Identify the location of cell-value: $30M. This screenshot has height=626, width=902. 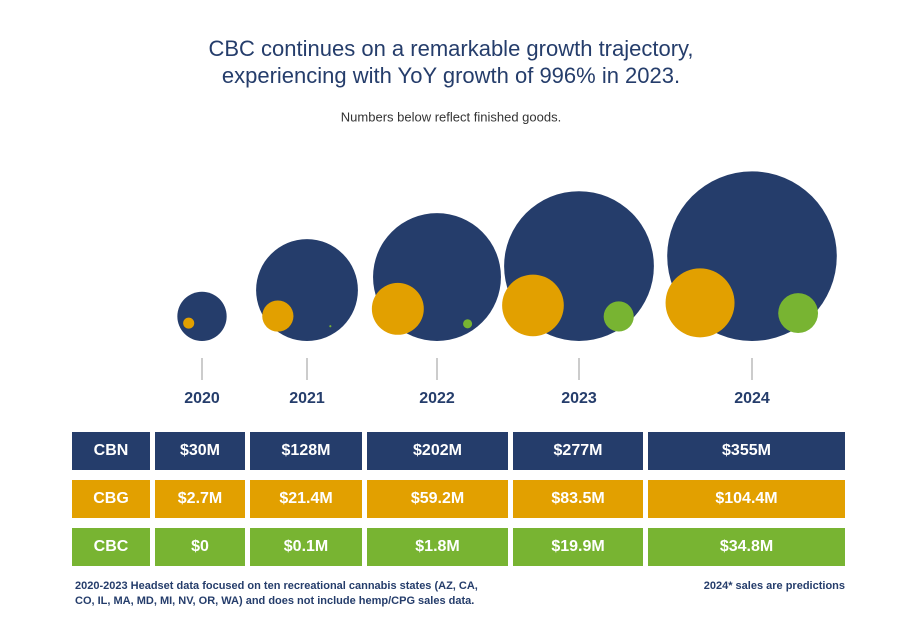
(200, 450).